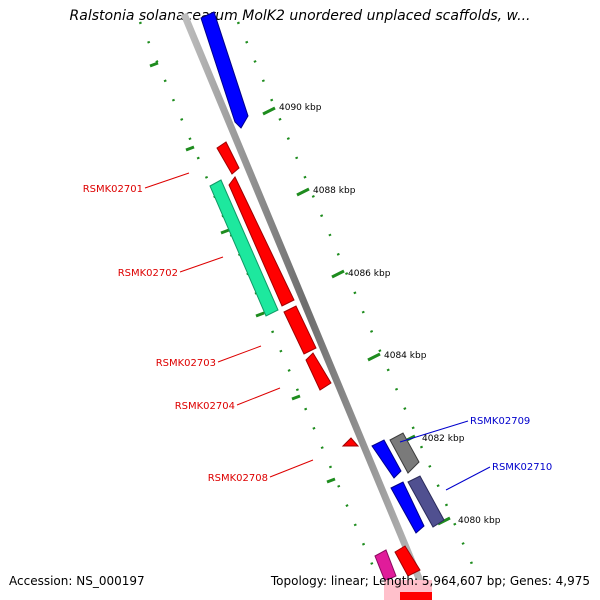  What do you see at coordinates (239, 354) in the screenshot?
I see `connector-rsmk02703` at bounding box center [239, 354].